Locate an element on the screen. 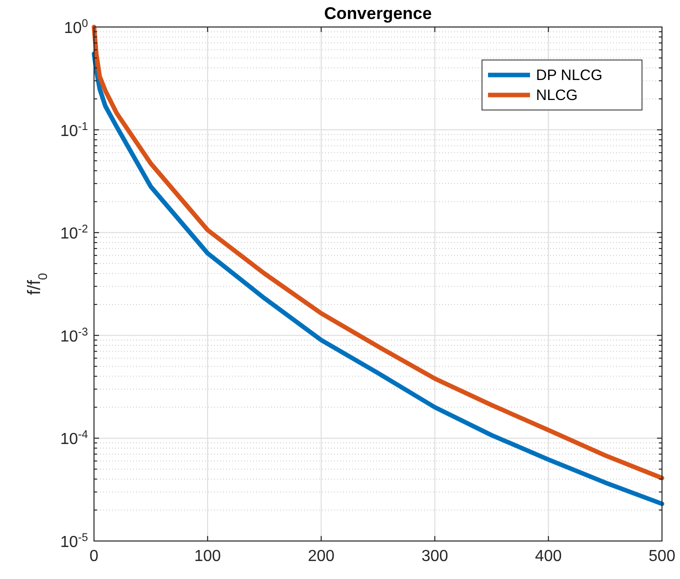 The width and height of the screenshot is (680, 579). x-tick-label: 300 is located at coordinates (434, 556).